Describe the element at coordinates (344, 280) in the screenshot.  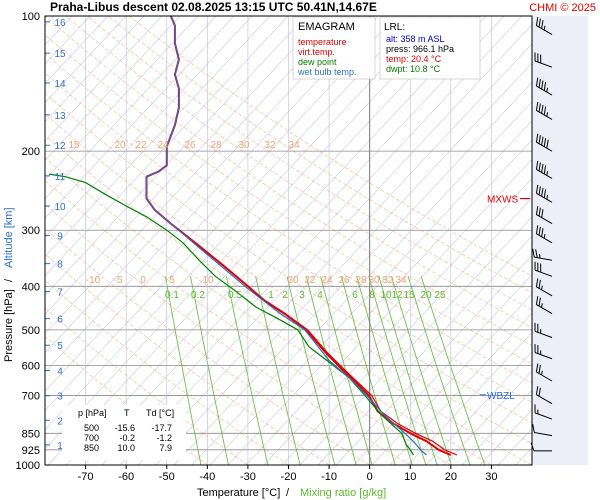
I see `adiabat-label: 26` at that location.